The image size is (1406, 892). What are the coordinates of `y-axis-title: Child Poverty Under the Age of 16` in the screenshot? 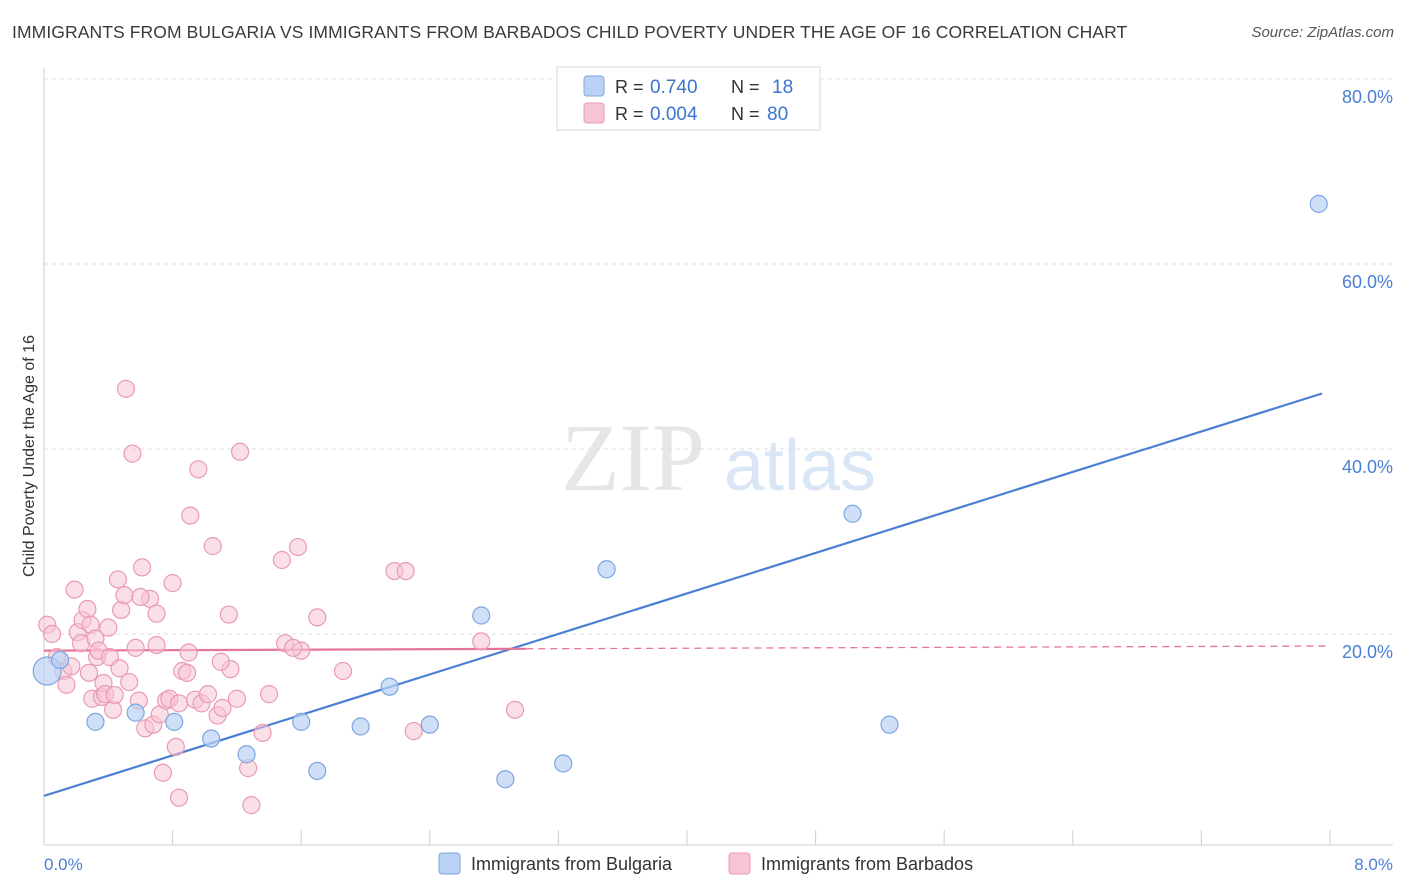 It's located at (29, 456).